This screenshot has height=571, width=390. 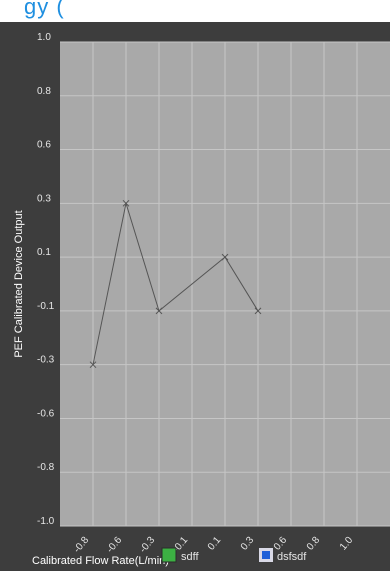 I want to click on legend-item-dsfsdf: dsfsdf, so click(x=283, y=555).